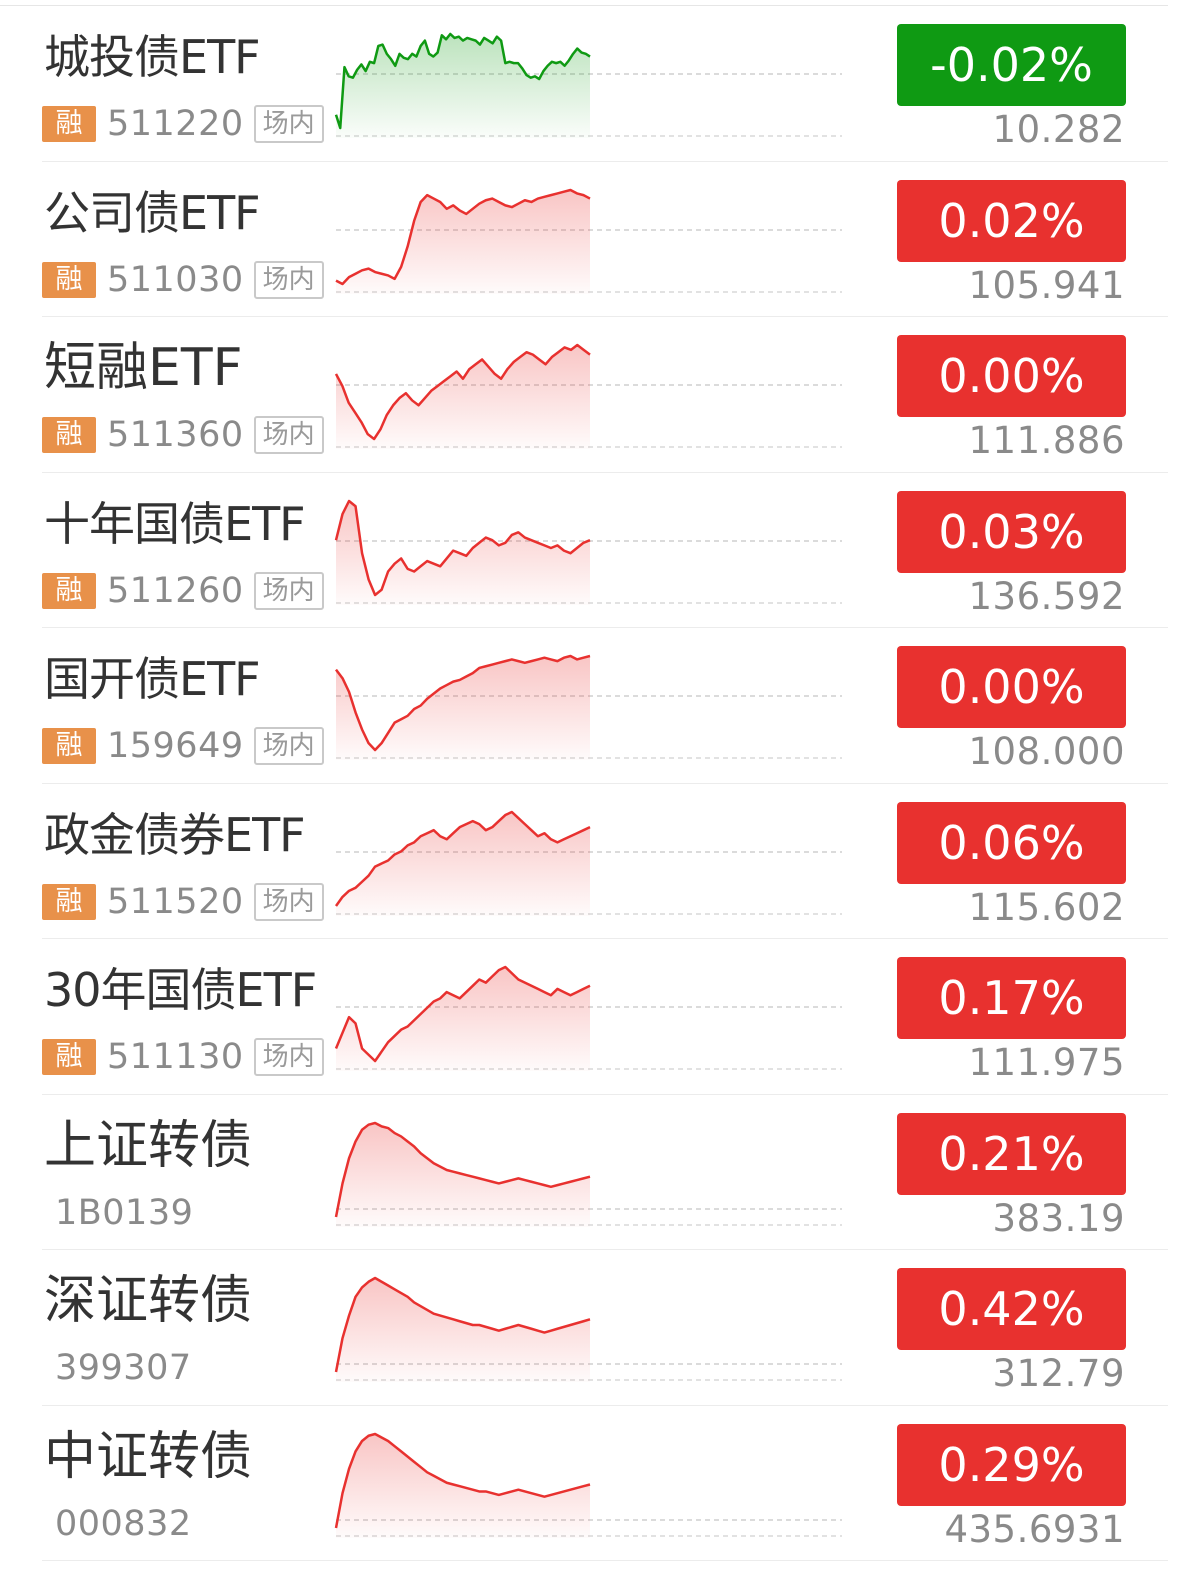 This screenshot has width=1180, height=1583. I want to click on item-meta: 融 511260 场内, so click(183, 591).